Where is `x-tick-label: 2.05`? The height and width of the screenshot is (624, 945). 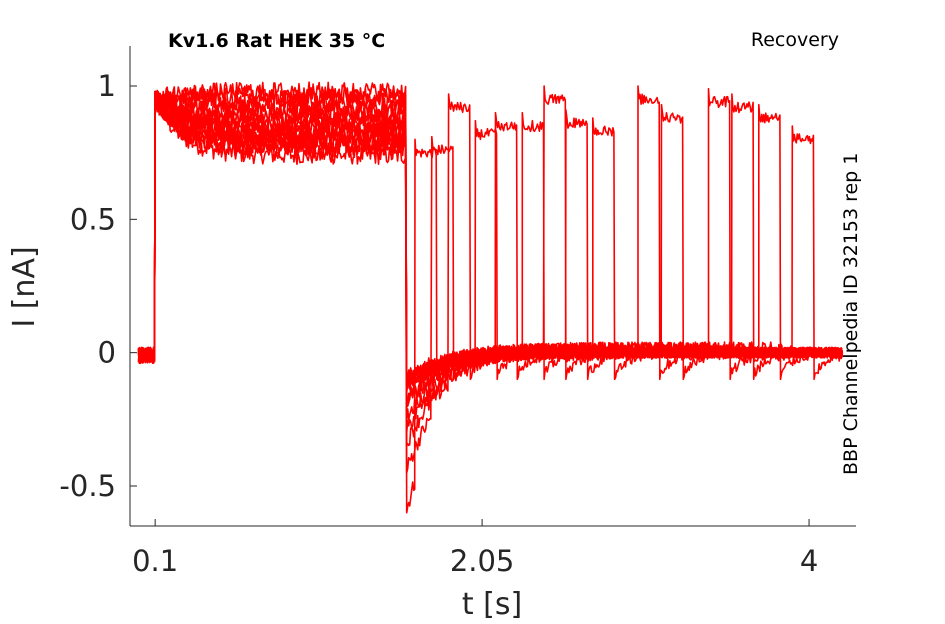 x-tick-label: 2.05 is located at coordinates (482, 561).